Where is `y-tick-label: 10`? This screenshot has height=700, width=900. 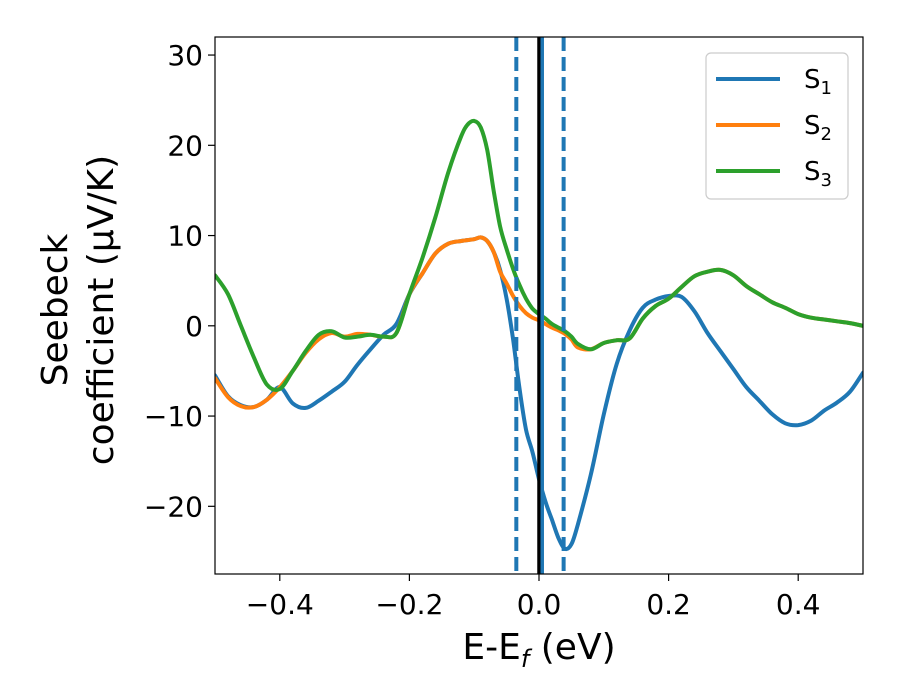 y-tick-label: 10 is located at coordinates (185, 236).